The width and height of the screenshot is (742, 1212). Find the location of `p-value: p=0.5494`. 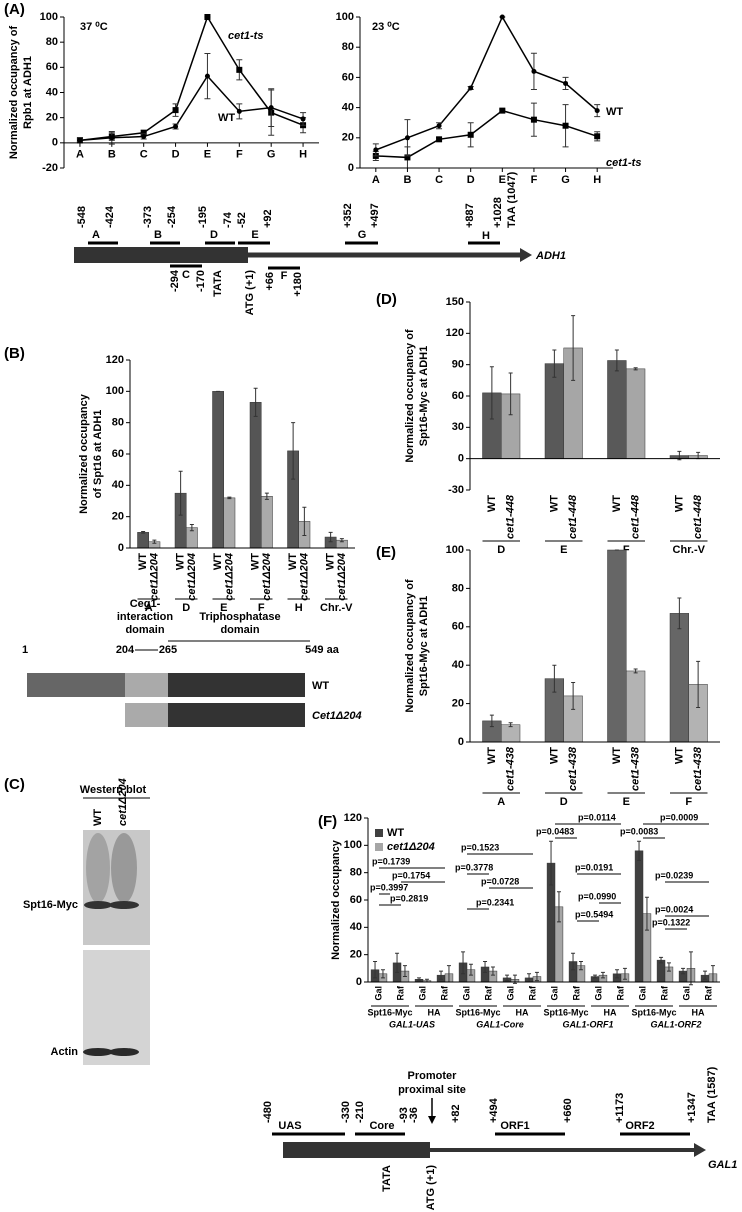

p-value: p=0.5494 is located at coordinates (594, 914).